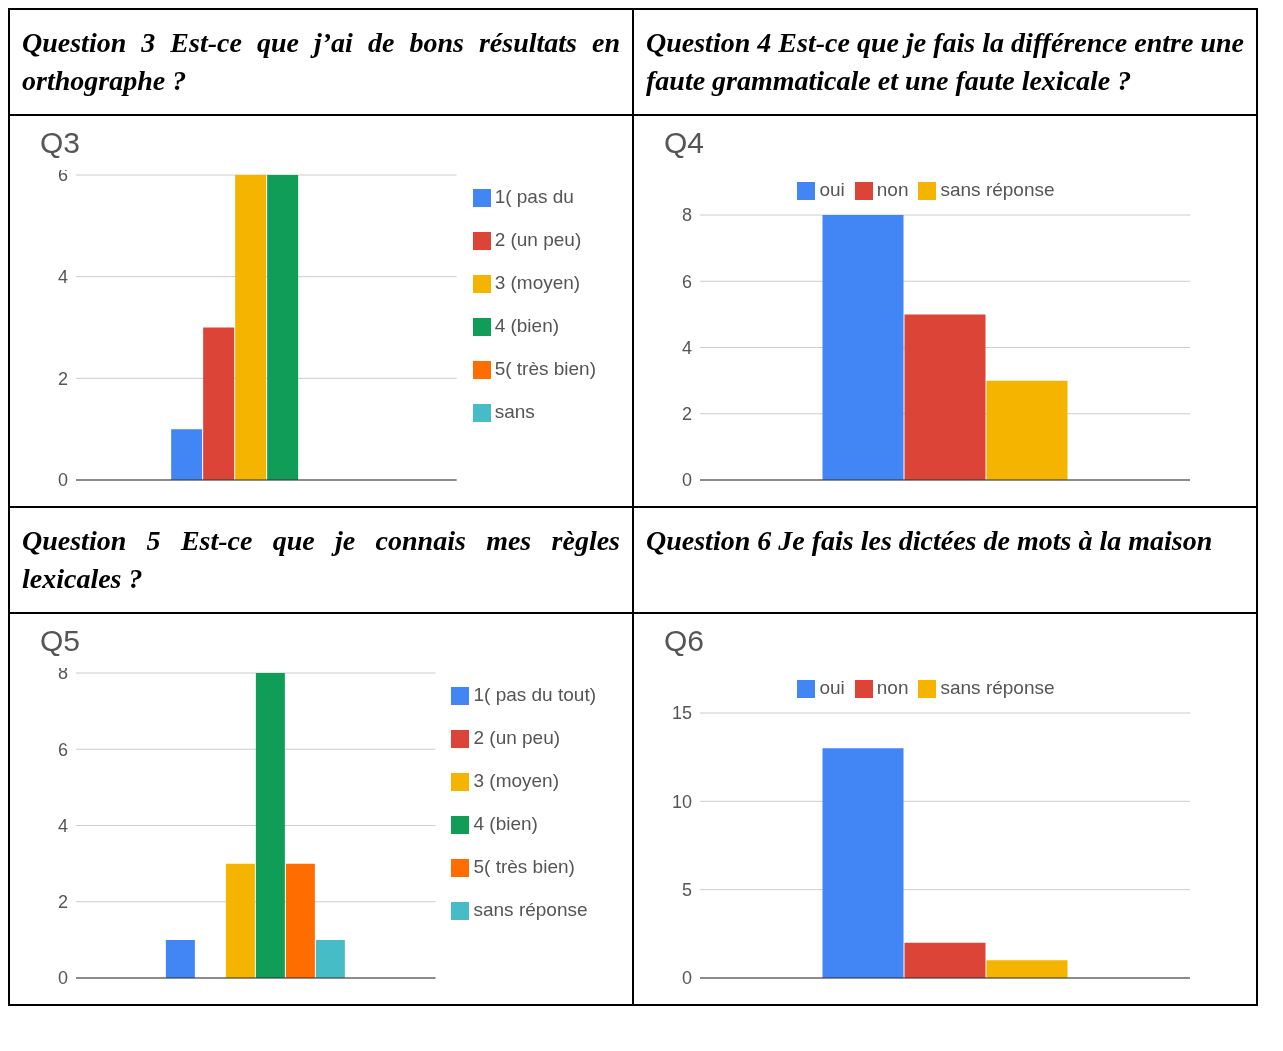 The height and width of the screenshot is (1051, 1283). What do you see at coordinates (60, 640) in the screenshot?
I see `chart-subtitle: Q5` at bounding box center [60, 640].